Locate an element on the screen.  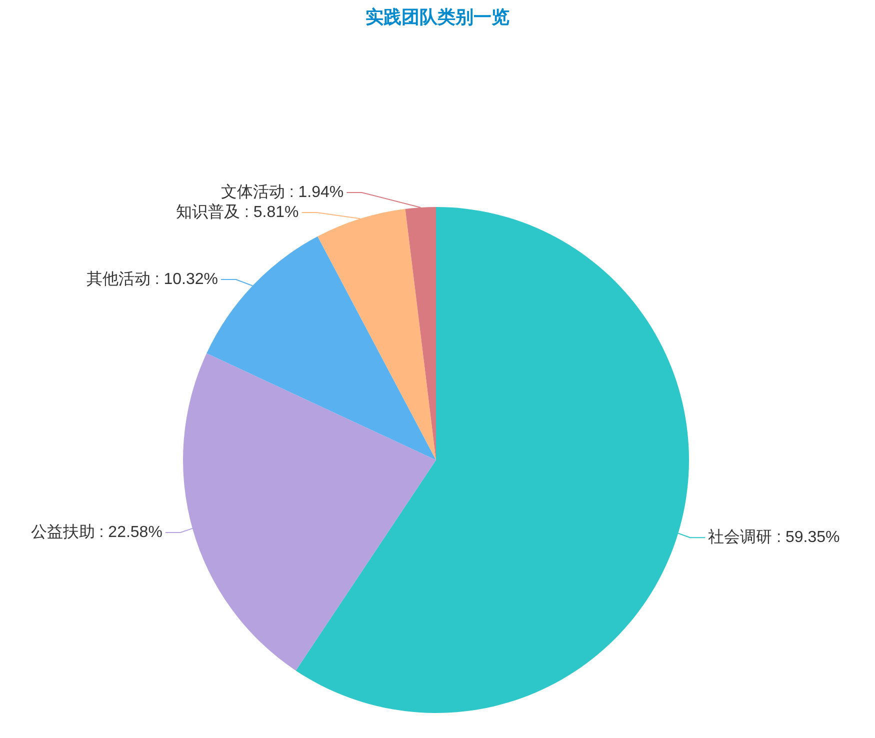
slice-label: 公益扶助 : 22.58% is located at coordinates (96, 531).